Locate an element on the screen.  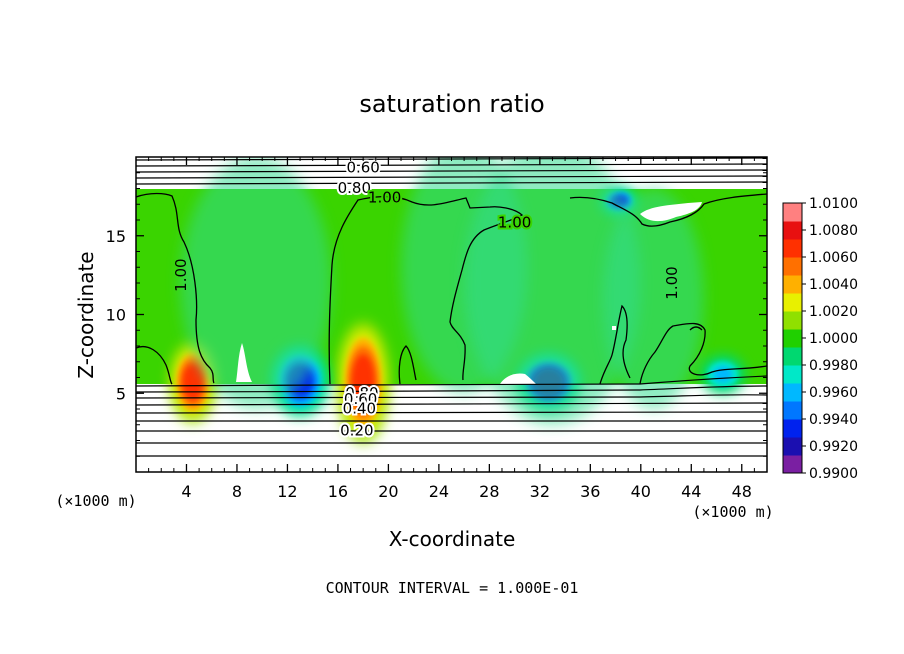
x-tick-label: 12 is located at coordinates (287, 491).